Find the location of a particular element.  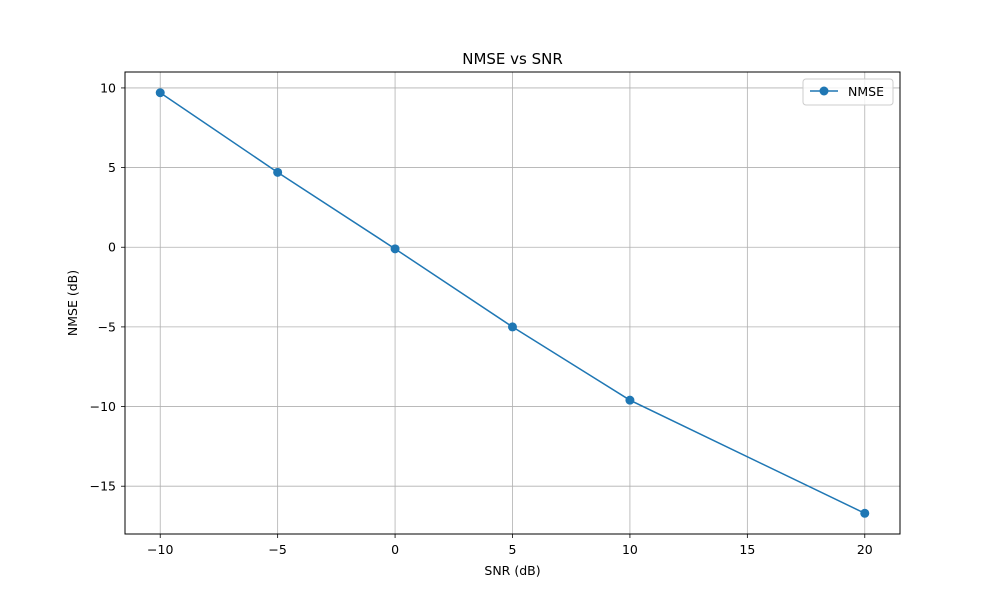

legend-box is located at coordinates (848, 92).